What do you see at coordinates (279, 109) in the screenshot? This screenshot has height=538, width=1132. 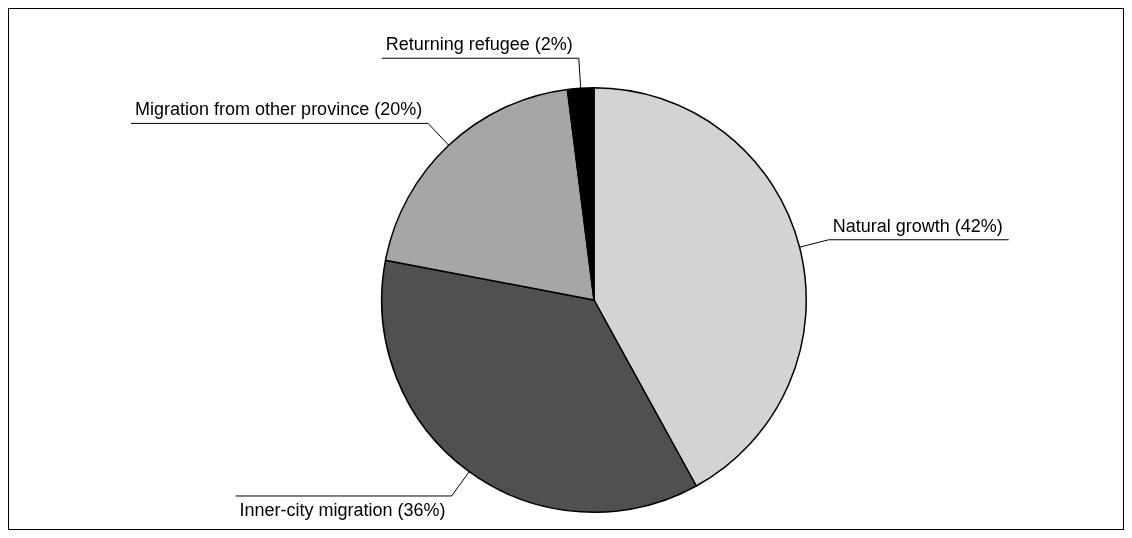 I see `slice-label: Migration from other province (20%)` at bounding box center [279, 109].